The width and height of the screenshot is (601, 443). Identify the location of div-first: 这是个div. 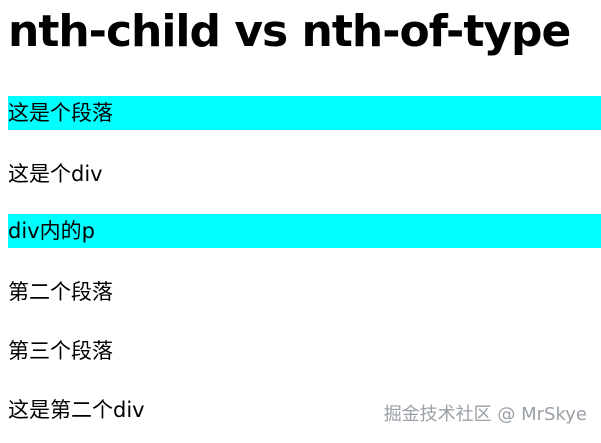
(55, 174).